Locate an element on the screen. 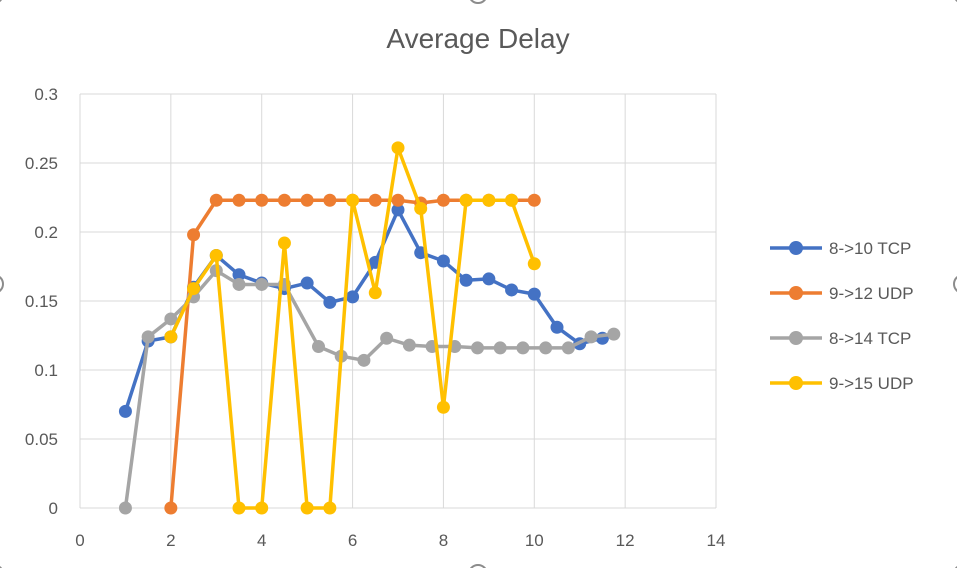 This screenshot has height=573, width=957. legend-label: 8->10 TCP is located at coordinates (870, 248).